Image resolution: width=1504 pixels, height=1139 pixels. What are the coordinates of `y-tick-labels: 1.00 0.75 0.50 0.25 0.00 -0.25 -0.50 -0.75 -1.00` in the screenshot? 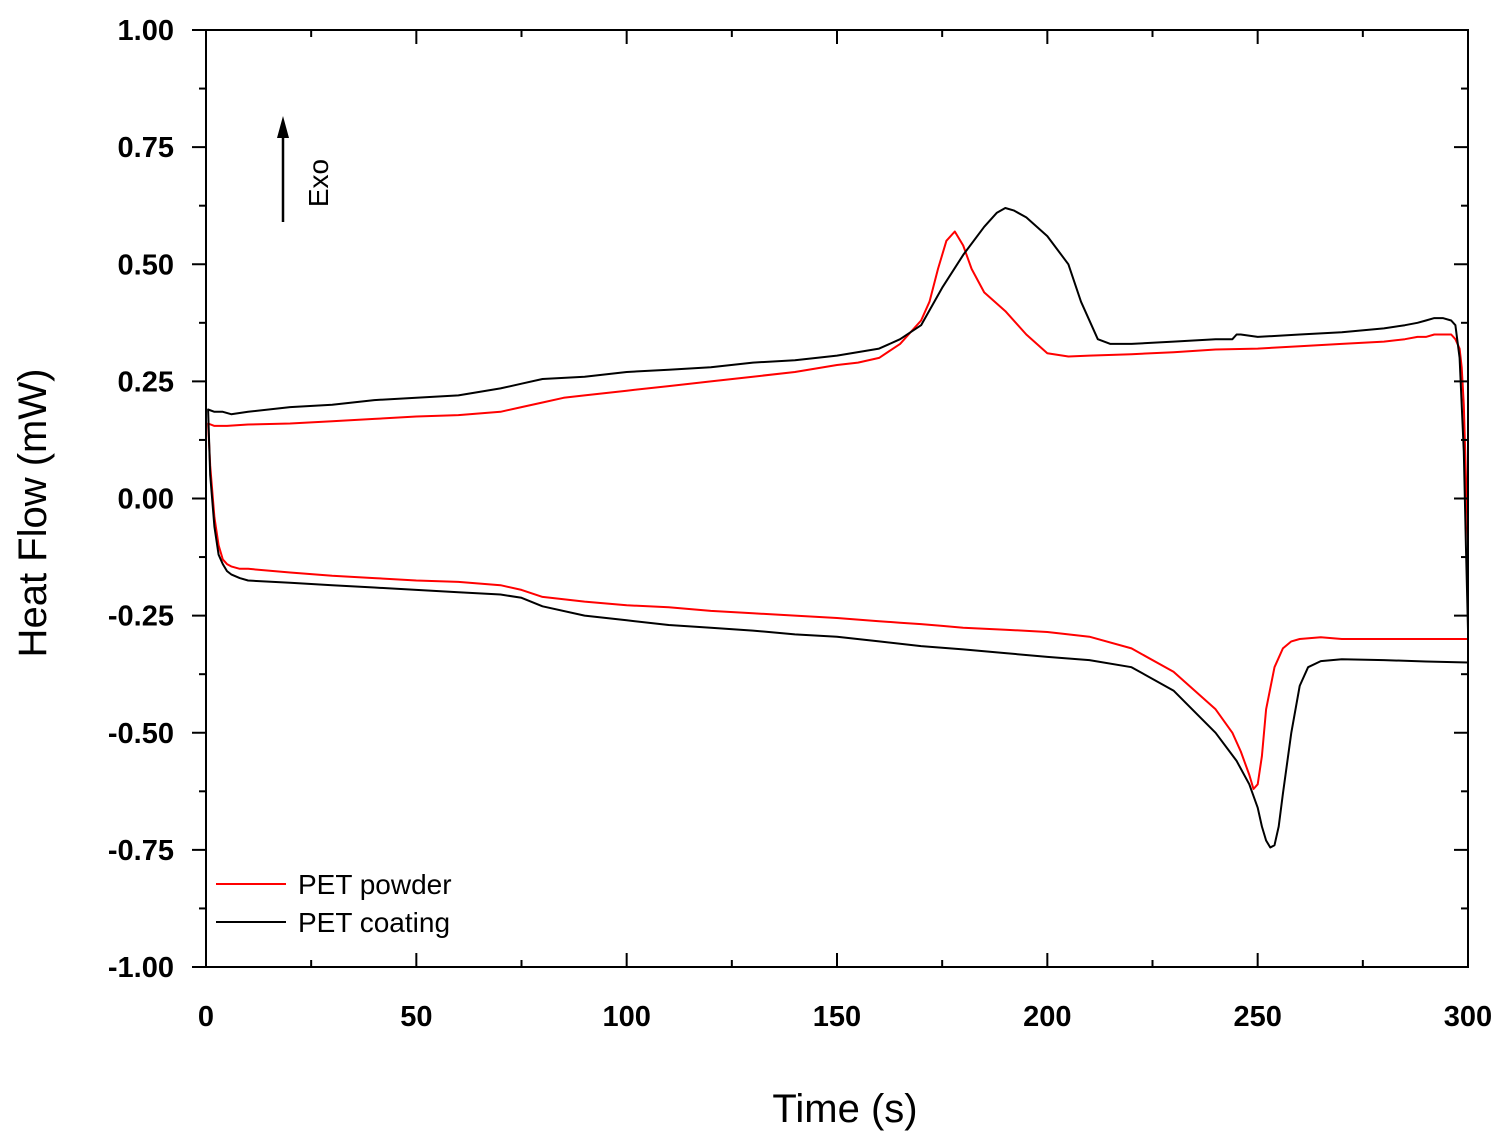 It's located at (141, 499).